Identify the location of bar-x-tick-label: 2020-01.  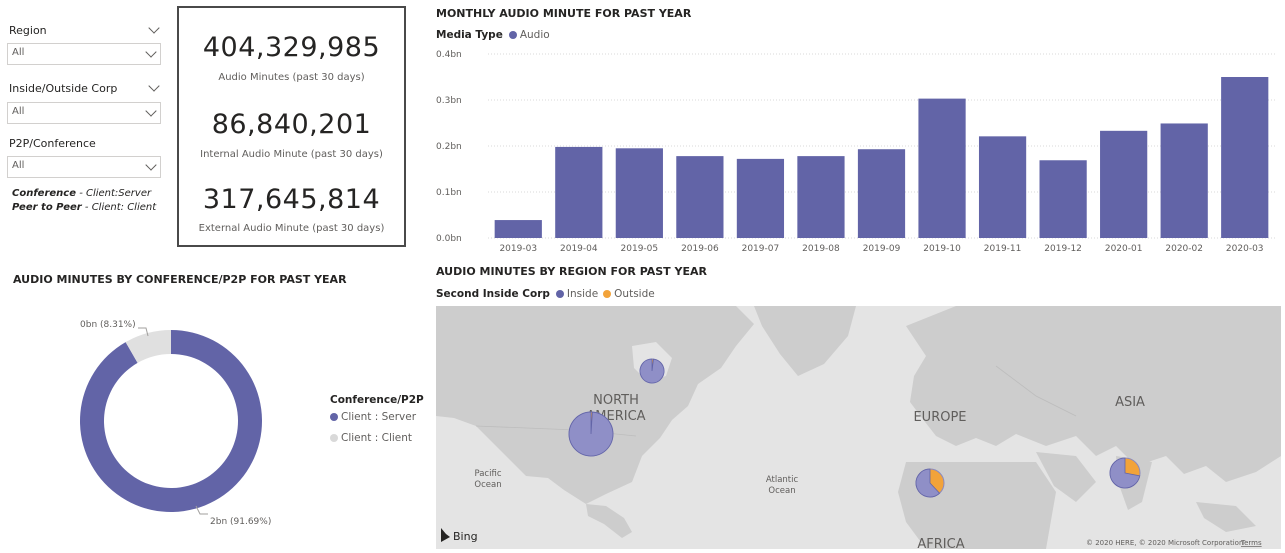
(1124, 249).